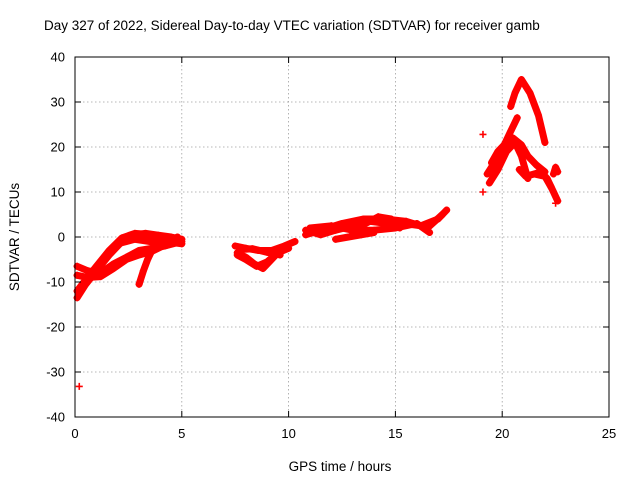 Image resolution: width=640 pixels, height=480 pixels. What do you see at coordinates (58, 102) in the screenshot?
I see `y-tick-label: 30` at bounding box center [58, 102].